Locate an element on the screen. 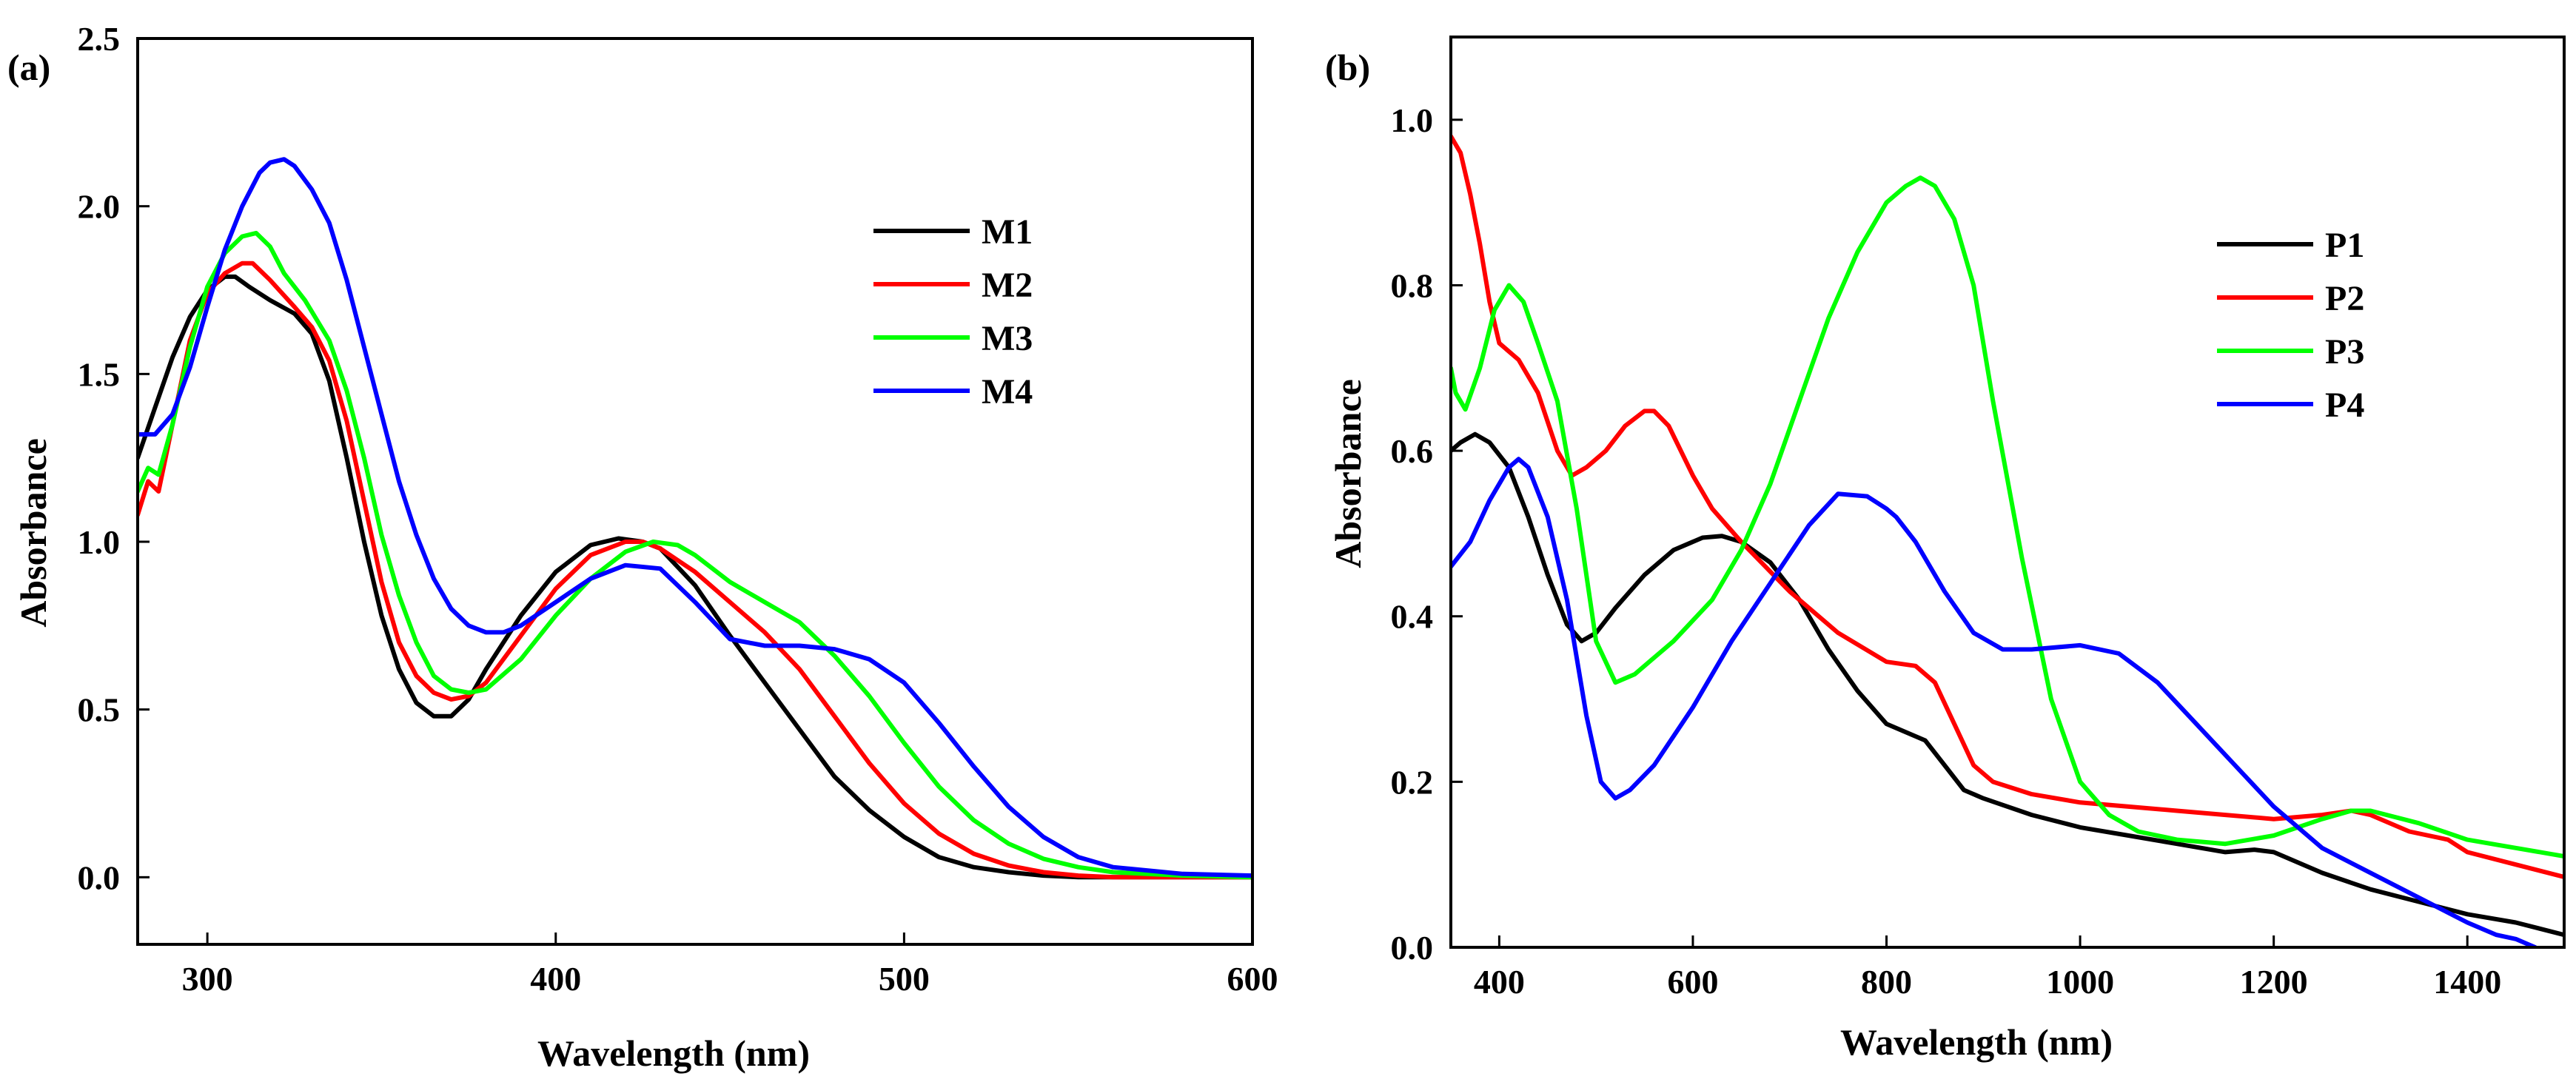 The image size is (2576, 1082). panel-a-legend-label-m4: M4 is located at coordinates (1007, 391).